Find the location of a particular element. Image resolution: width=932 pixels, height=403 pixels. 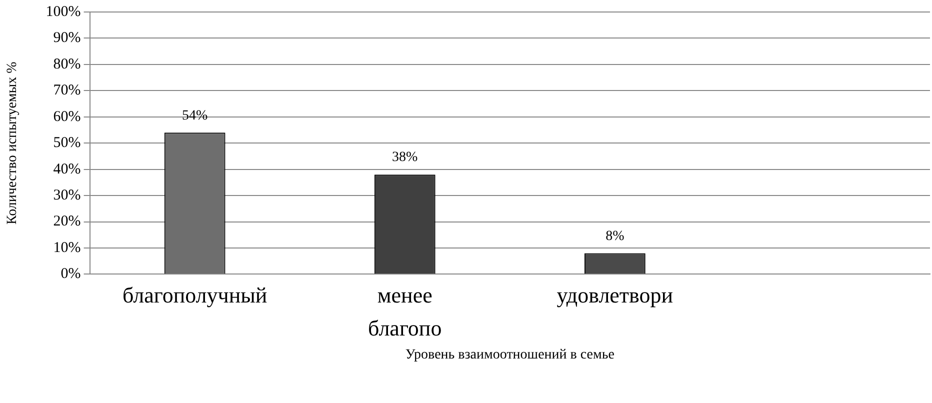

data-label: 54% is located at coordinates (195, 116).